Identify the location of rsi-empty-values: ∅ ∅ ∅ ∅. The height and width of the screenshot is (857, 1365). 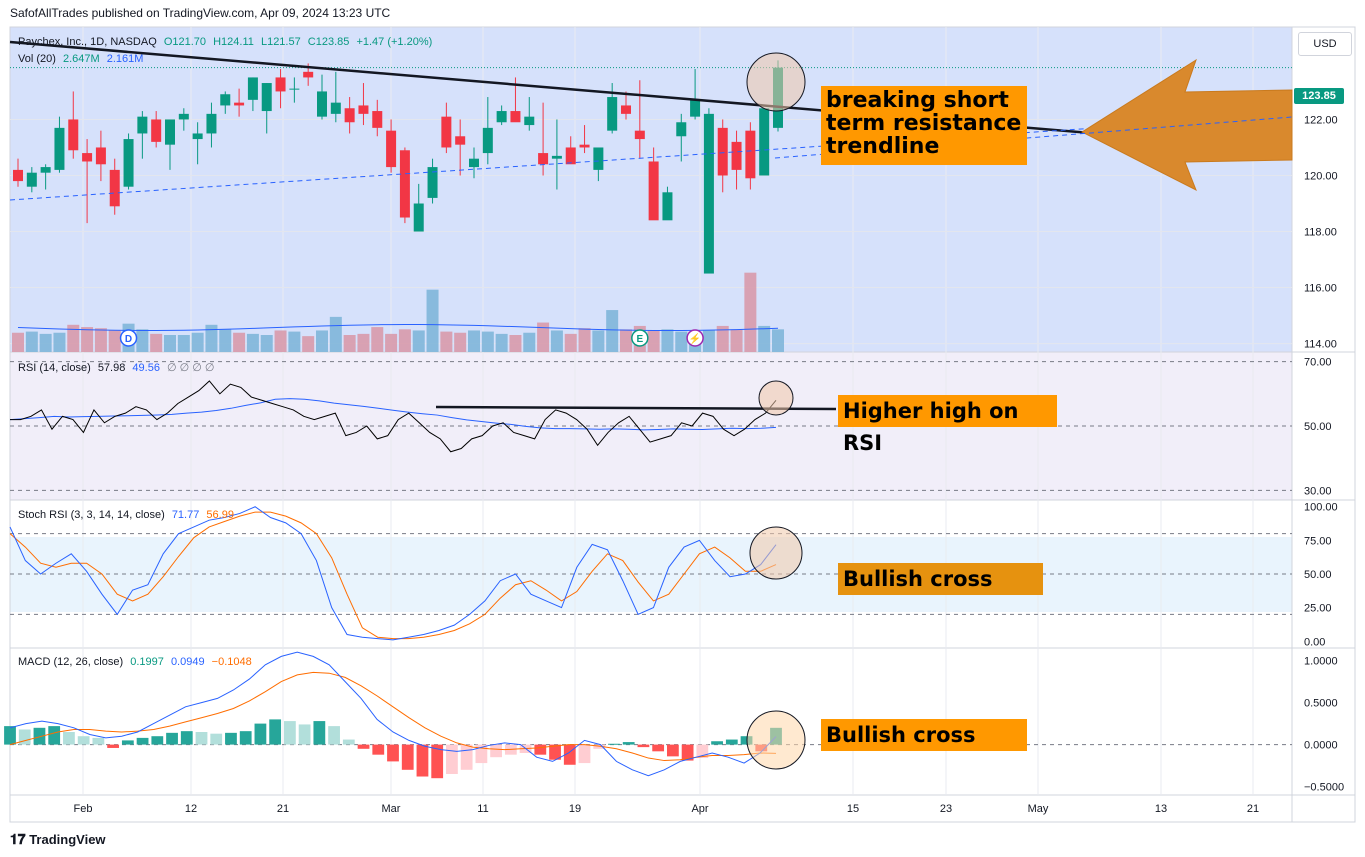
(191, 368).